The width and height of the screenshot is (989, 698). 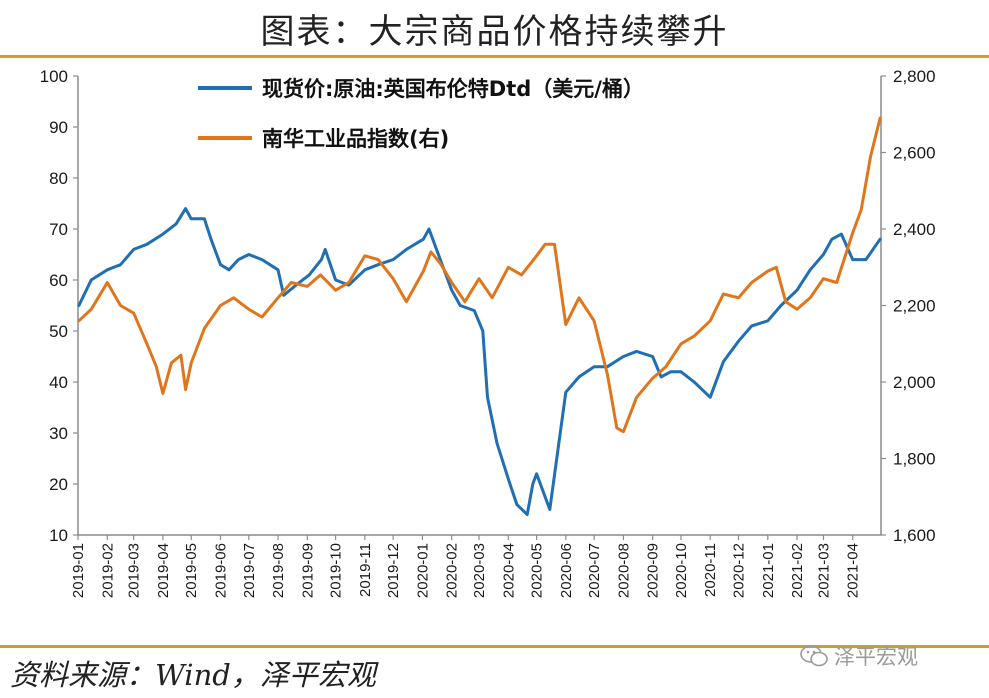 I want to click on x-tick-label: 2019-05, so click(x=191, y=570).